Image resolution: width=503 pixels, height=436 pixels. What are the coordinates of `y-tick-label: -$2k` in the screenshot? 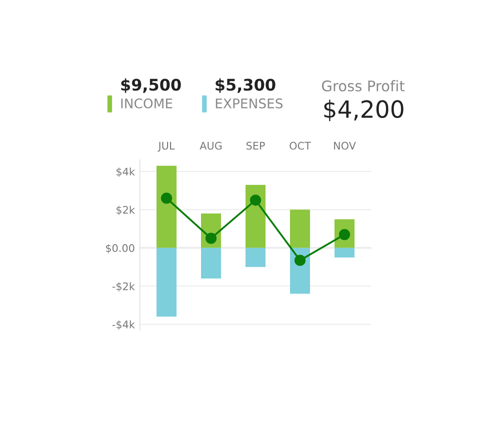 It's located at (123, 287).